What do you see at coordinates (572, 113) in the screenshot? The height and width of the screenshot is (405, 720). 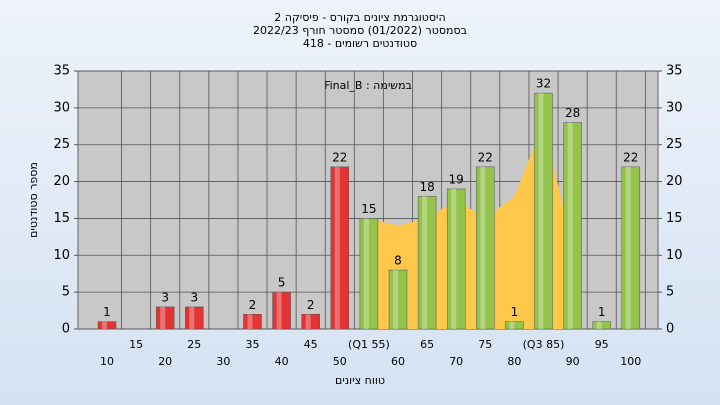 I see `value-label: 28` at bounding box center [572, 113].